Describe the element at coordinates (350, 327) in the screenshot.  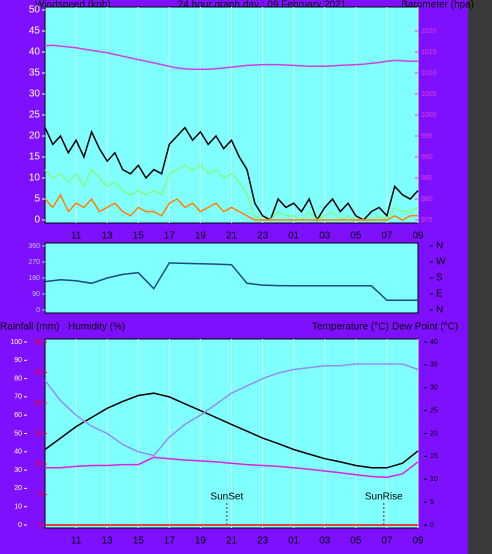
I see `temp-axis-label: Temperature (°C)` at that location.